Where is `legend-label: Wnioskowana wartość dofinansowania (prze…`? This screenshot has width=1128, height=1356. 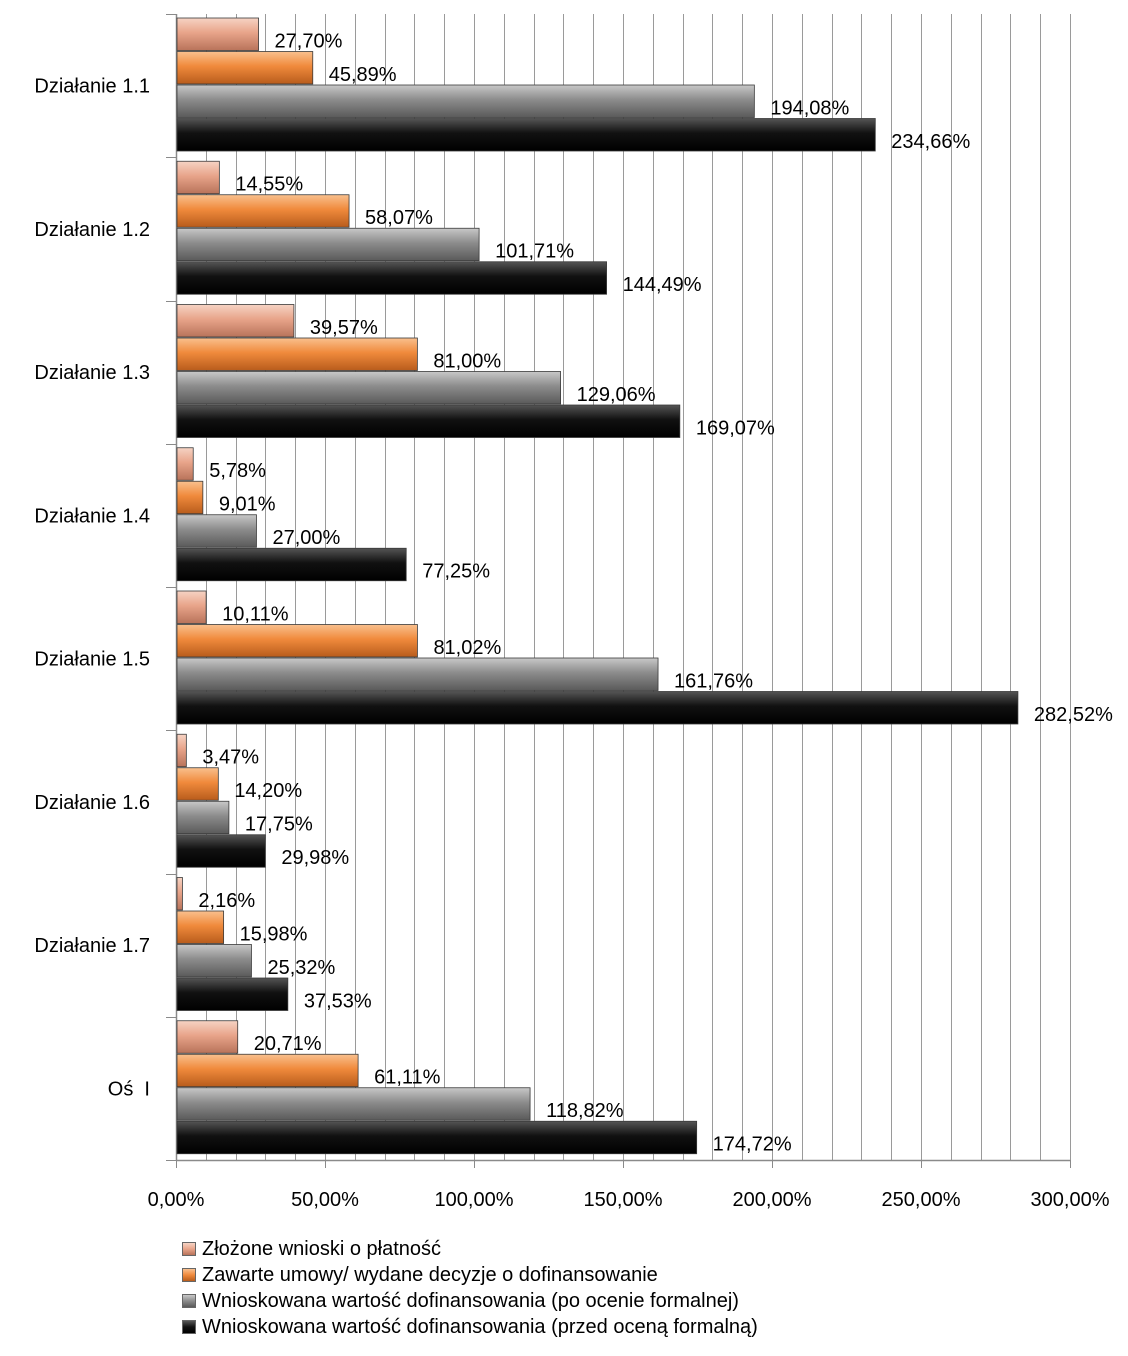 legend-label: Wnioskowana wartość dofinansowania (prze… is located at coordinates (480, 1326).